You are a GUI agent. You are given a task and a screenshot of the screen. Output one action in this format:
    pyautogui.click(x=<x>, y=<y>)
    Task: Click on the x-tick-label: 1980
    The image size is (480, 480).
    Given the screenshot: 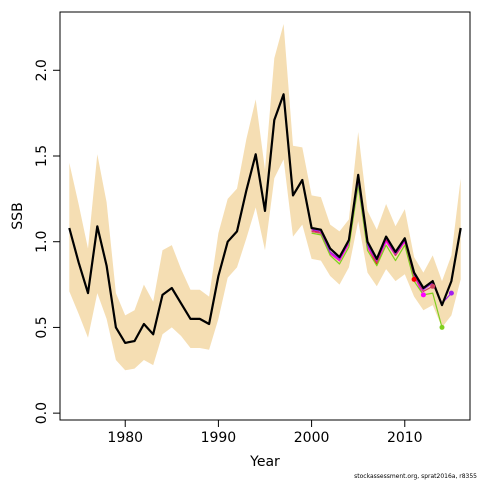 What is the action you would take?
    pyautogui.click(x=125, y=438)
    